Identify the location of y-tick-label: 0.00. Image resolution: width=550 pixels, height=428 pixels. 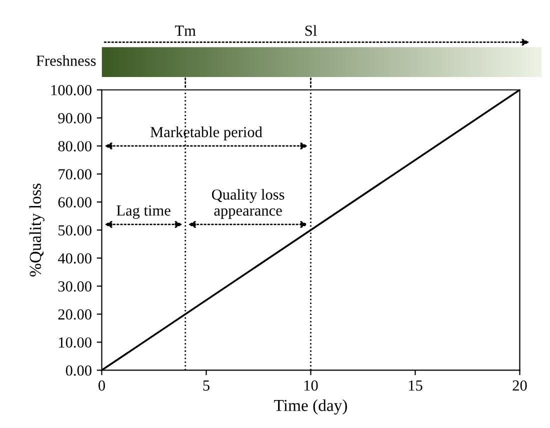
(79, 370).